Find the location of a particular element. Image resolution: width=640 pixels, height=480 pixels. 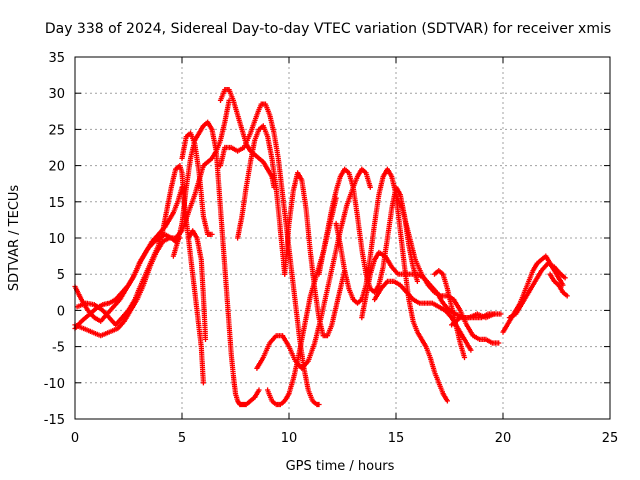

y-tick-label: -15 is located at coordinates (54, 420).